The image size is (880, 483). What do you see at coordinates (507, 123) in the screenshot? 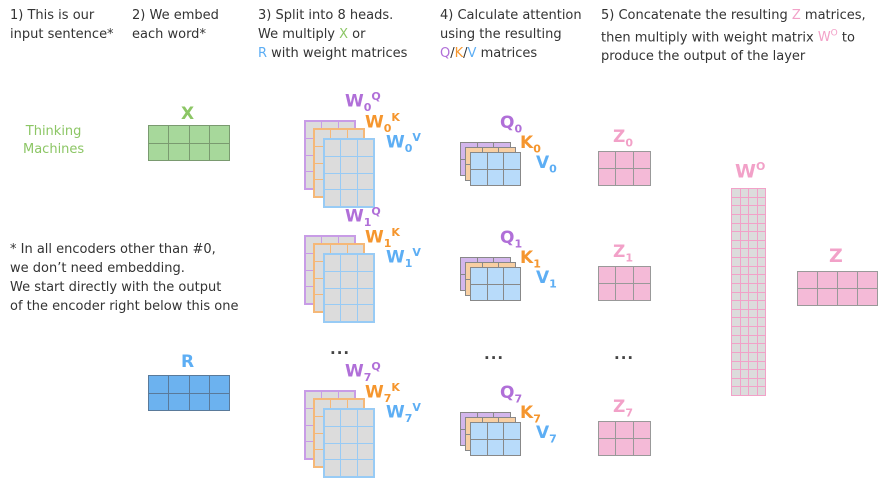
I see `label-letter: Q` at bounding box center [507, 123].